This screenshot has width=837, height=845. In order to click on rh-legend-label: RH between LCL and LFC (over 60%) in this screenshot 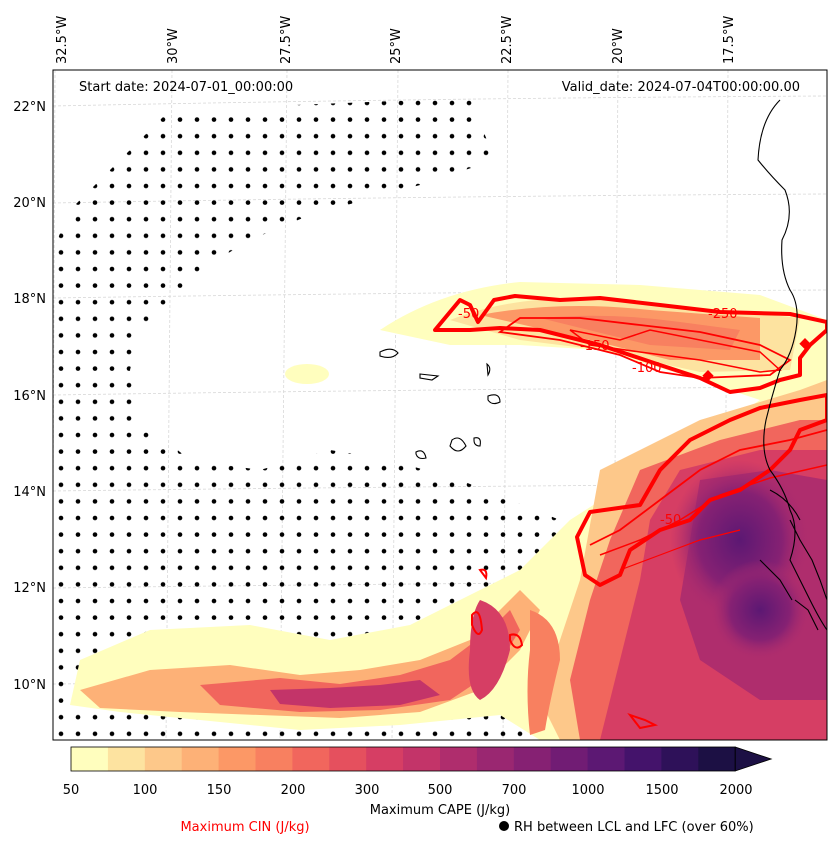, I will do `click(634, 827)`.